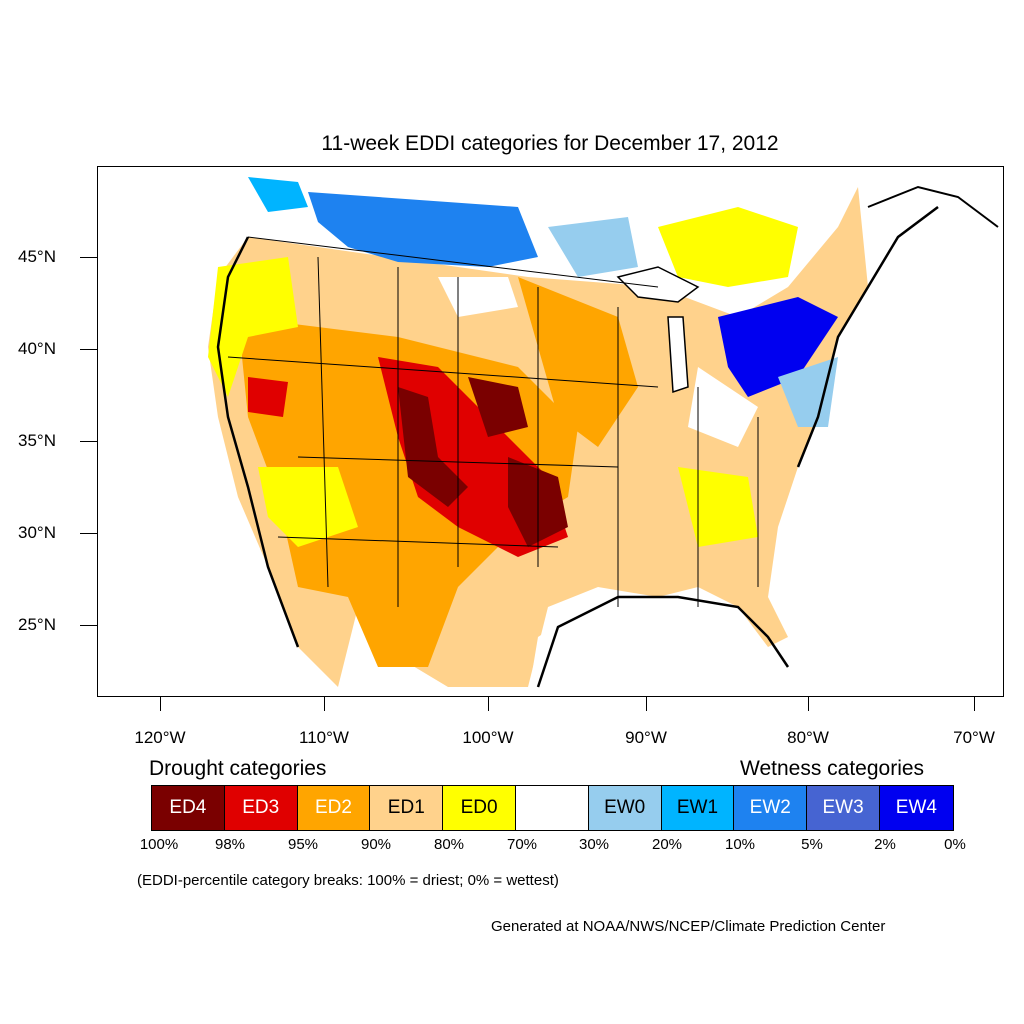 The image size is (1024, 1024). Describe the element at coordinates (771, 808) in the screenshot. I see `legend-swatch: EW2` at that location.